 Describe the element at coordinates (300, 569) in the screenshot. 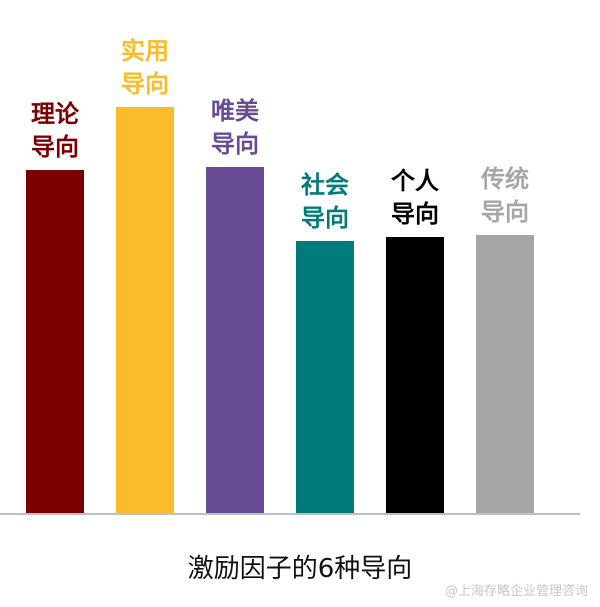

I see `chart-title: 激励因子的6种导向` at that location.